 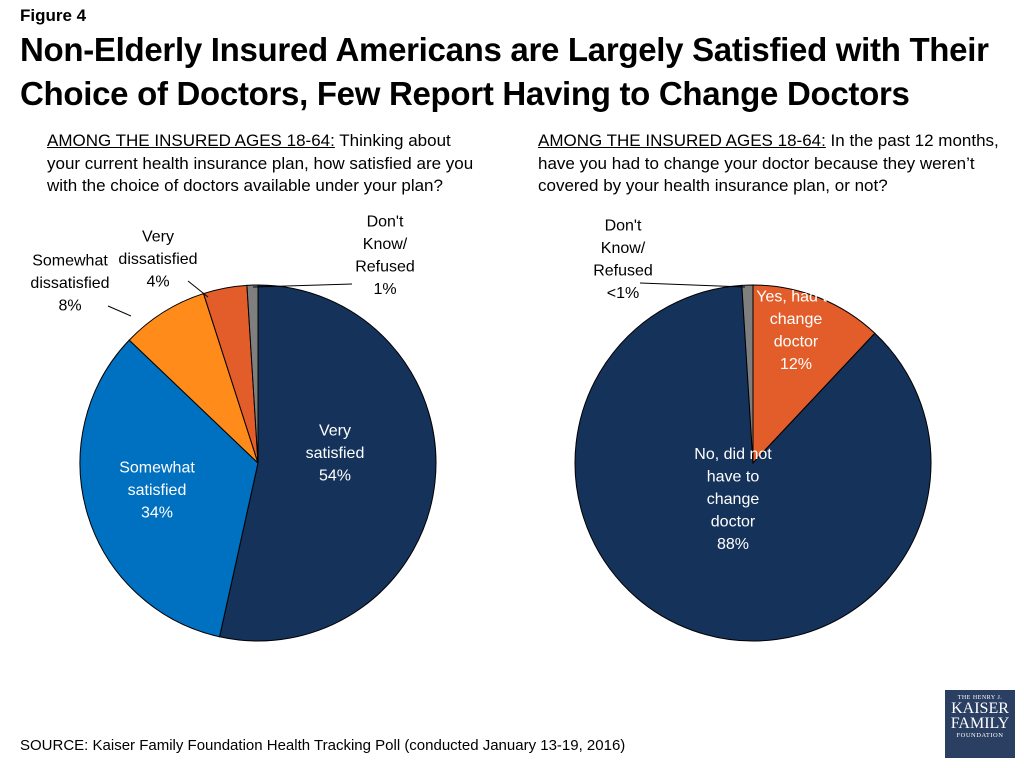 What do you see at coordinates (385, 221) in the screenshot?
I see `pie1-label-5-line-1: Don't` at bounding box center [385, 221].